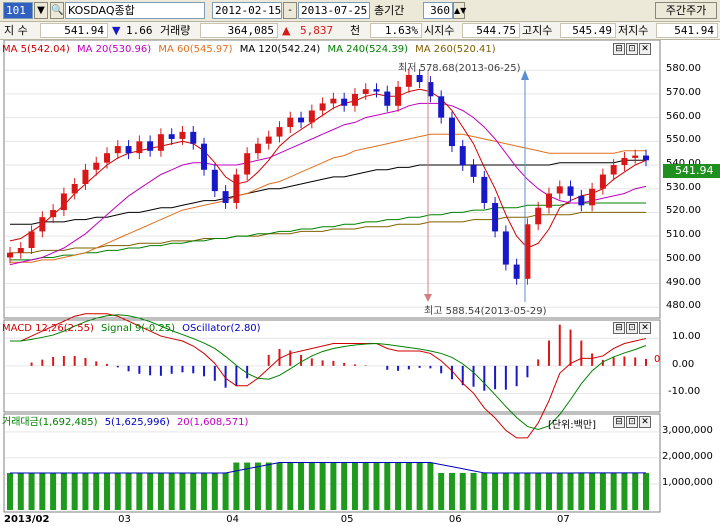 Image resolution: width=720 pixels, height=527 pixels. Describe the element at coordinates (50, 422) in the screenshot. I see `legend-turnover: 거래대금(1,692,485)` at that location.